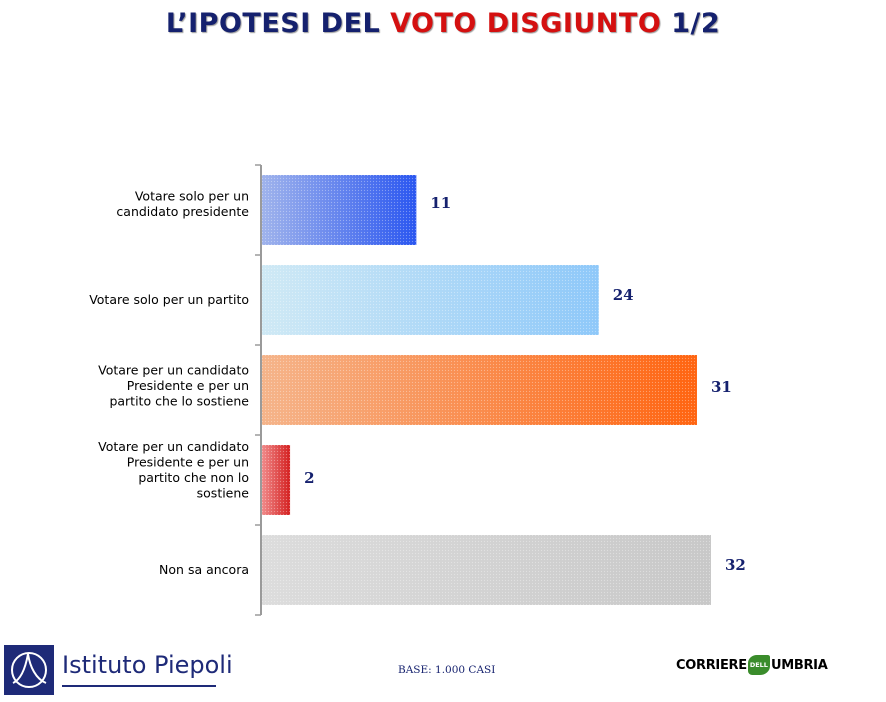  Describe the element at coordinates (479, 390) in the screenshot. I see `bar-3-texture` at that location.